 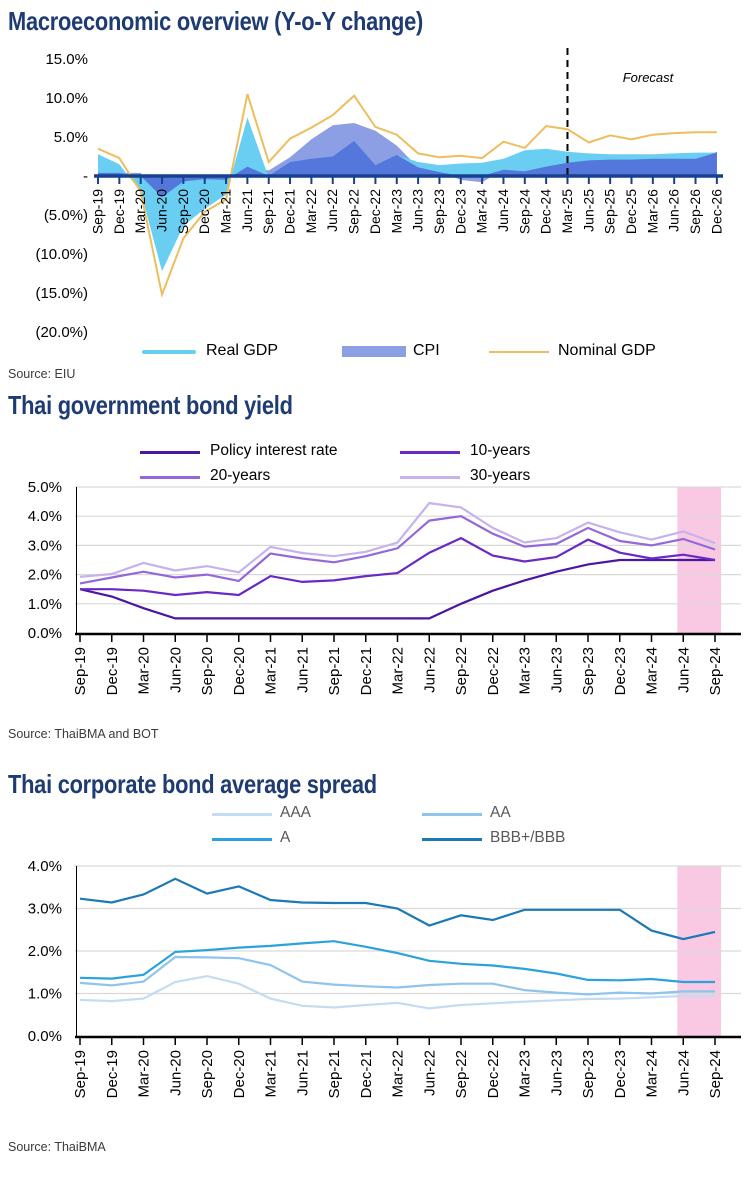 What do you see at coordinates (397, 909) in the screenshot?
I see `BBB+/BBB-line` at bounding box center [397, 909].